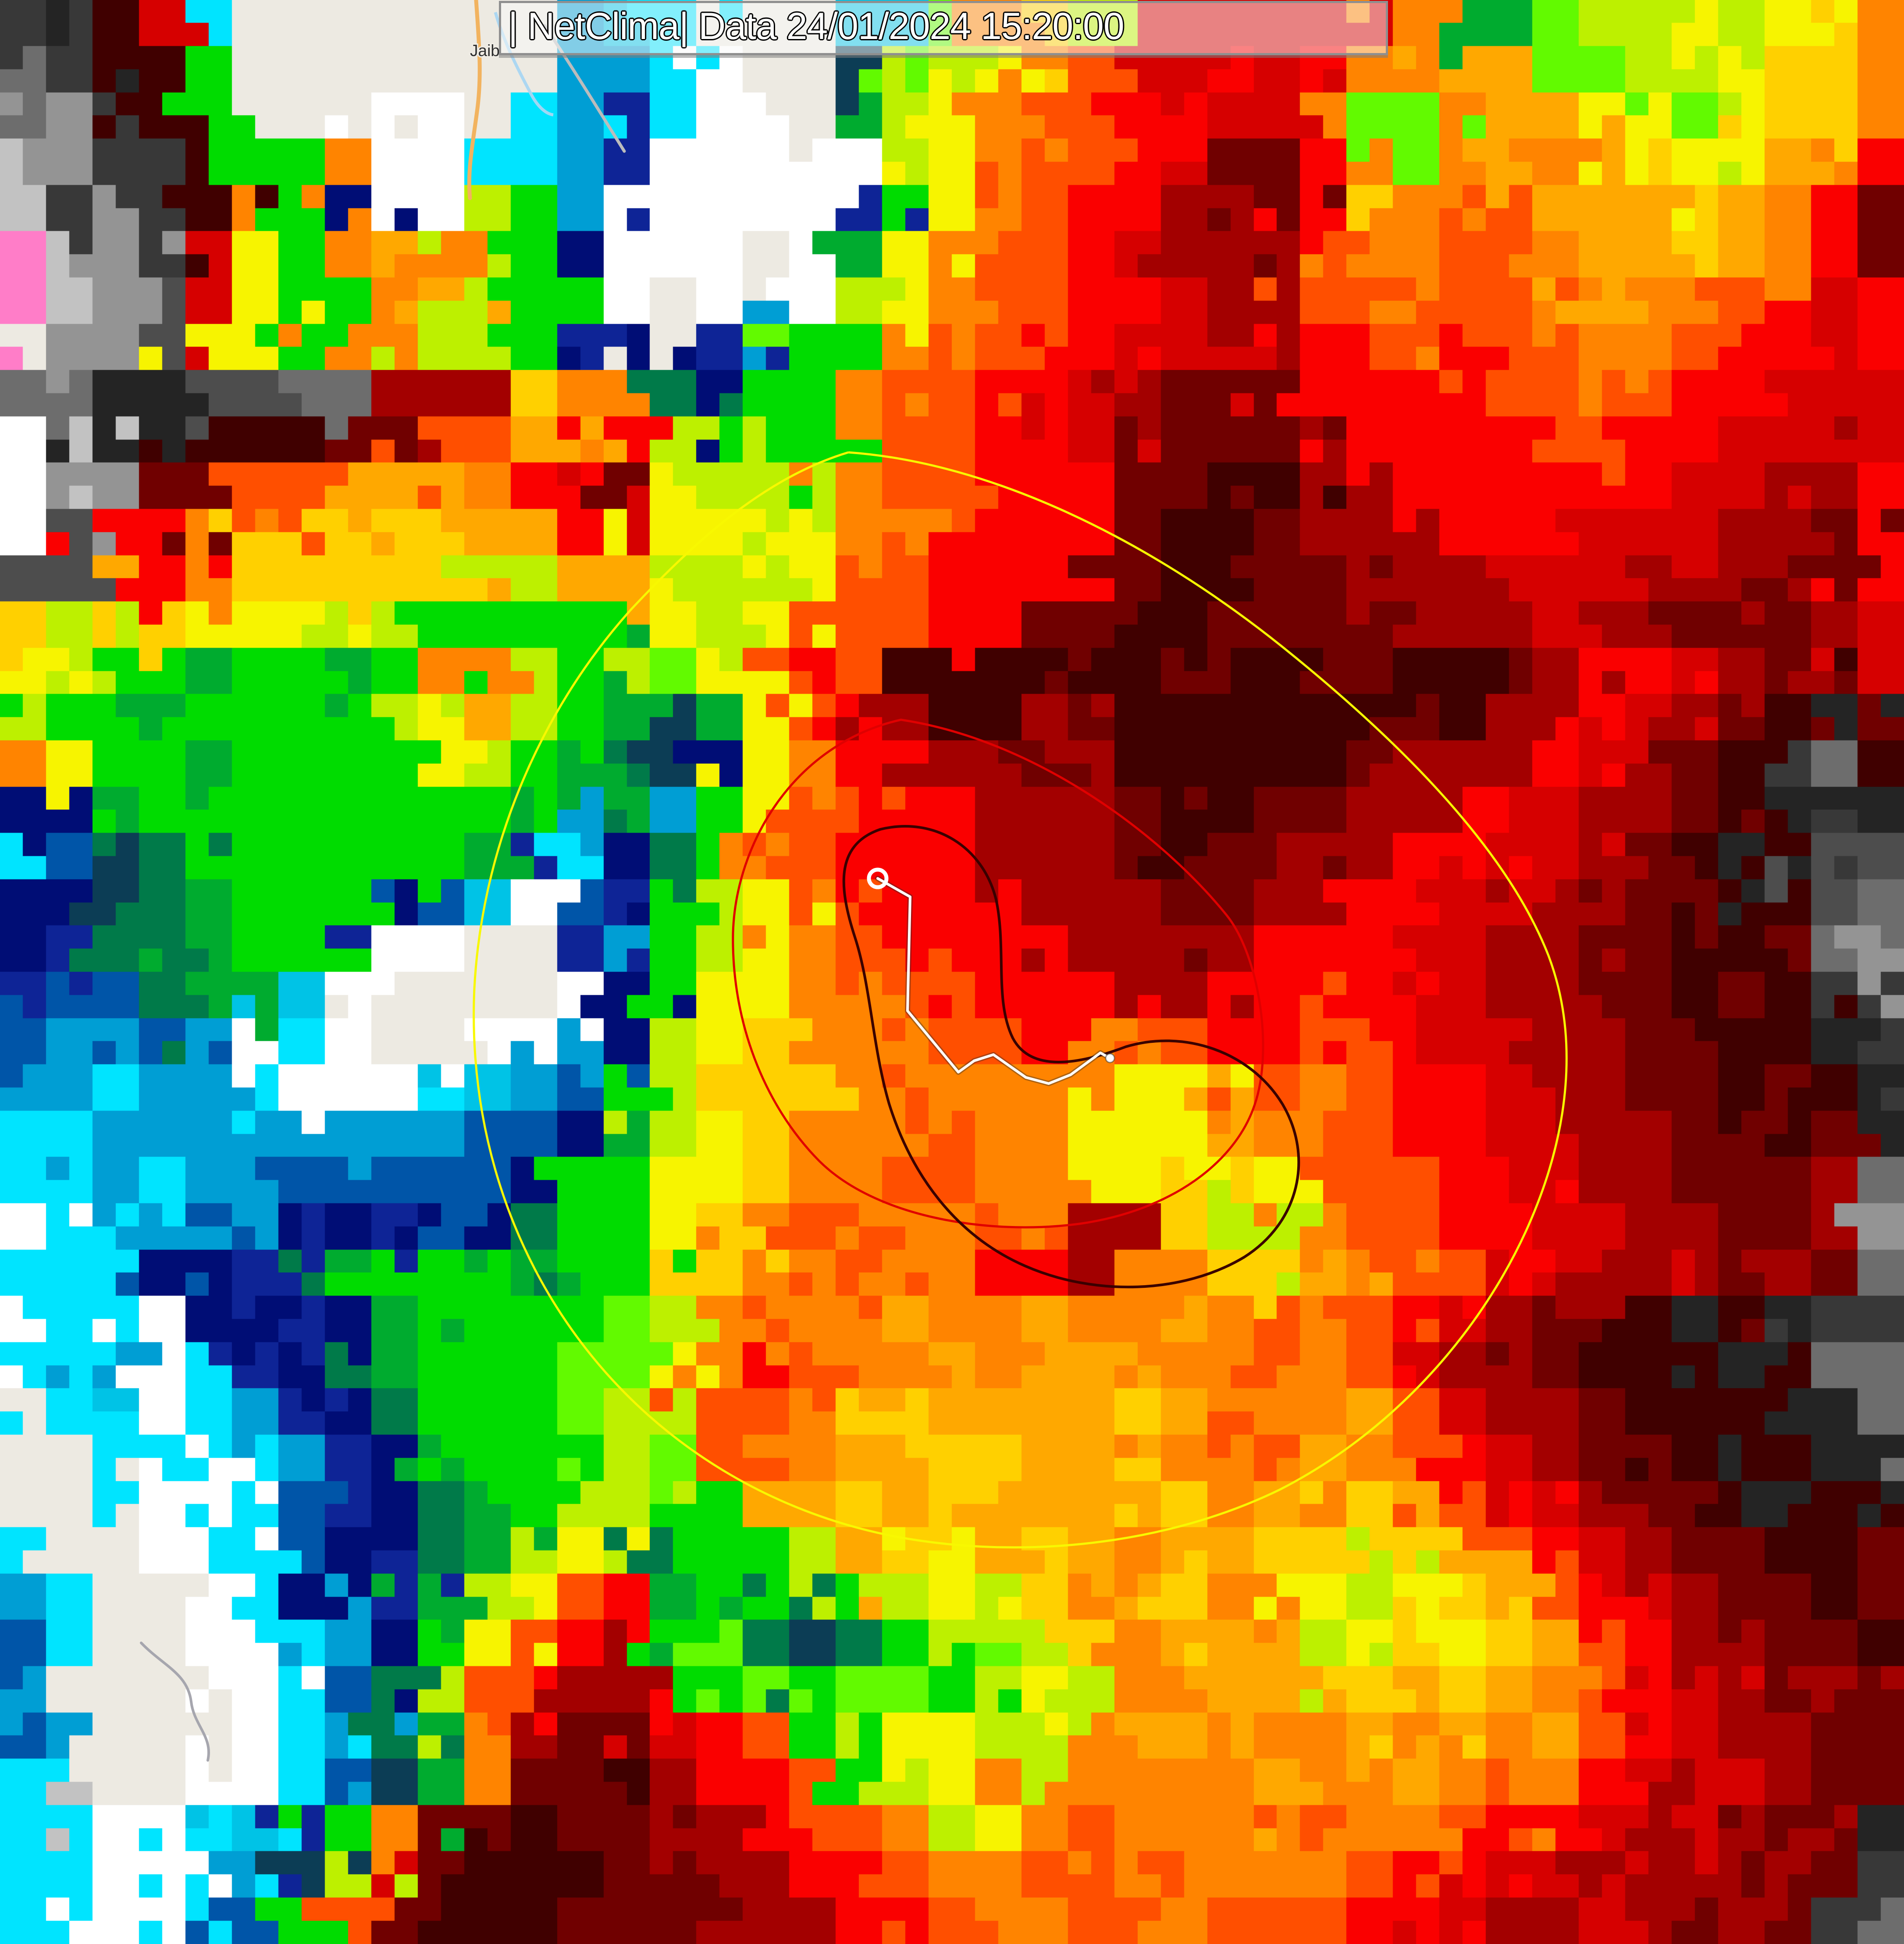 The height and width of the screenshot is (1944, 1904). Describe the element at coordinates (474, 100) in the screenshot. I see `road-orange` at that location.